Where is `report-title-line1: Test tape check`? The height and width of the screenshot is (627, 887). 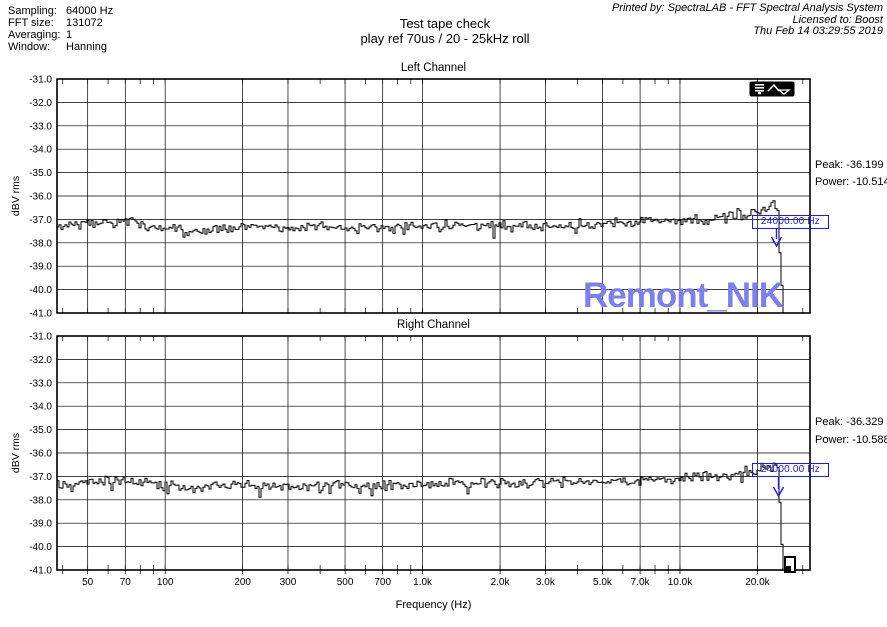
report-title-line1: Test tape check is located at coordinates (445, 23).